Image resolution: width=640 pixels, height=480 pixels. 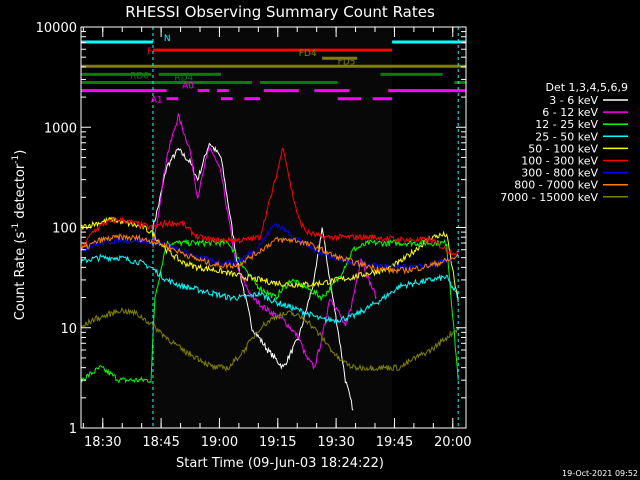 What do you see at coordinates (563, 148) in the screenshot?
I see `legend-label: 50 - 100 keV` at bounding box center [563, 148].